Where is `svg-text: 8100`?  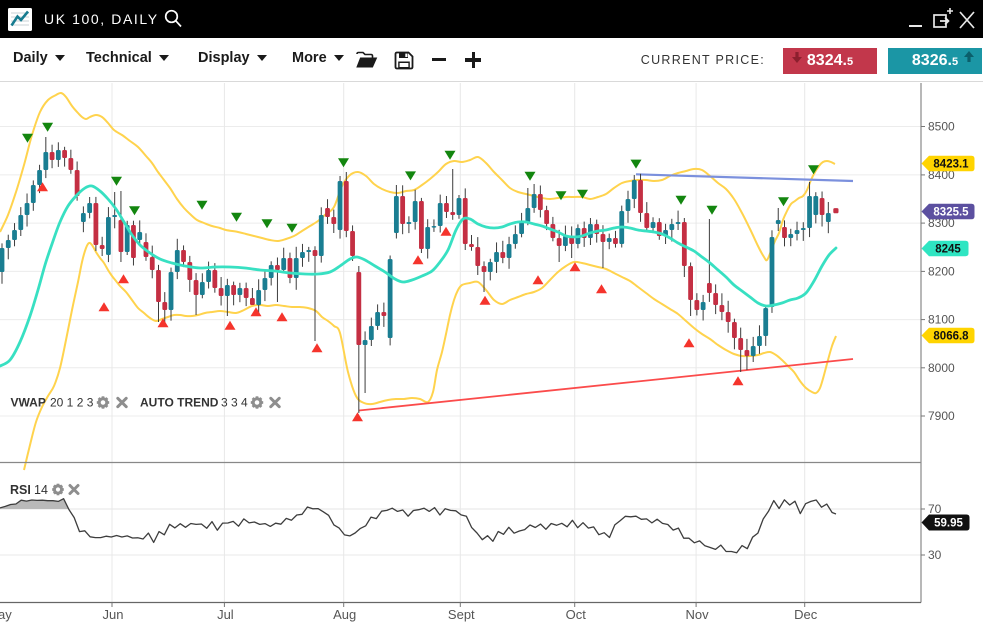 svg-text: 8100 is located at coordinates (941, 320).